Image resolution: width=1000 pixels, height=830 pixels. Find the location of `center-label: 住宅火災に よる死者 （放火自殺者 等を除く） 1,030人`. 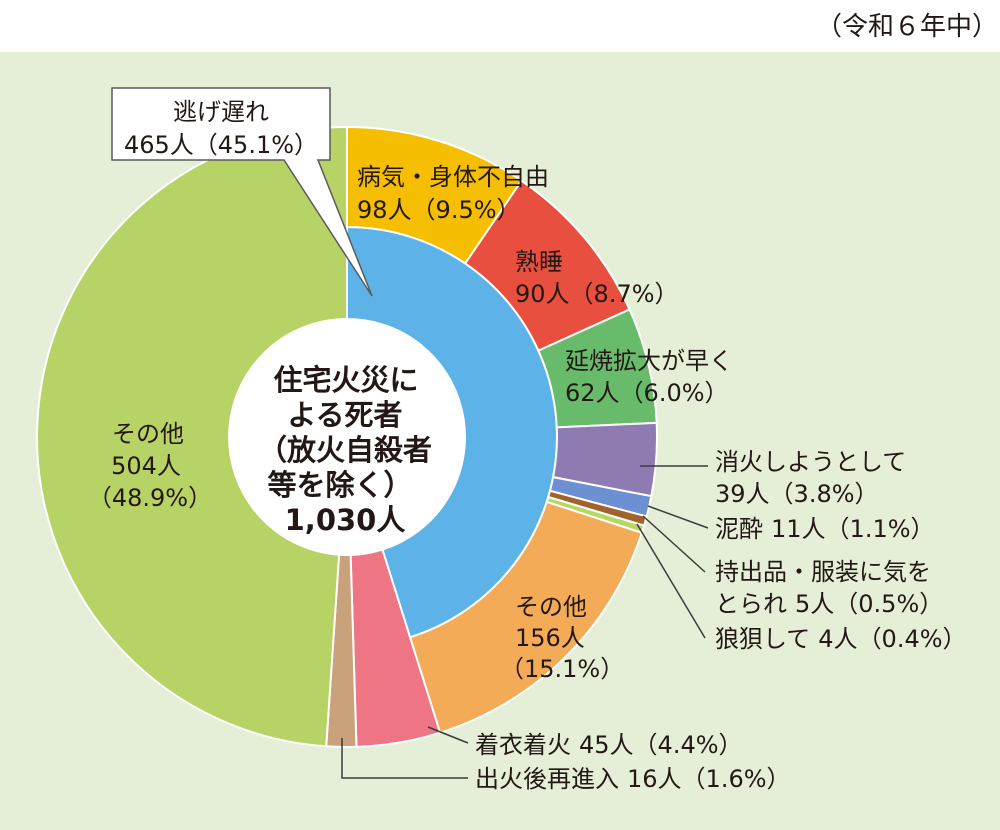

center-label: 住宅火災に よる死者 （放火自殺者 等を除く） 1,030人 is located at coordinates (345, 450).